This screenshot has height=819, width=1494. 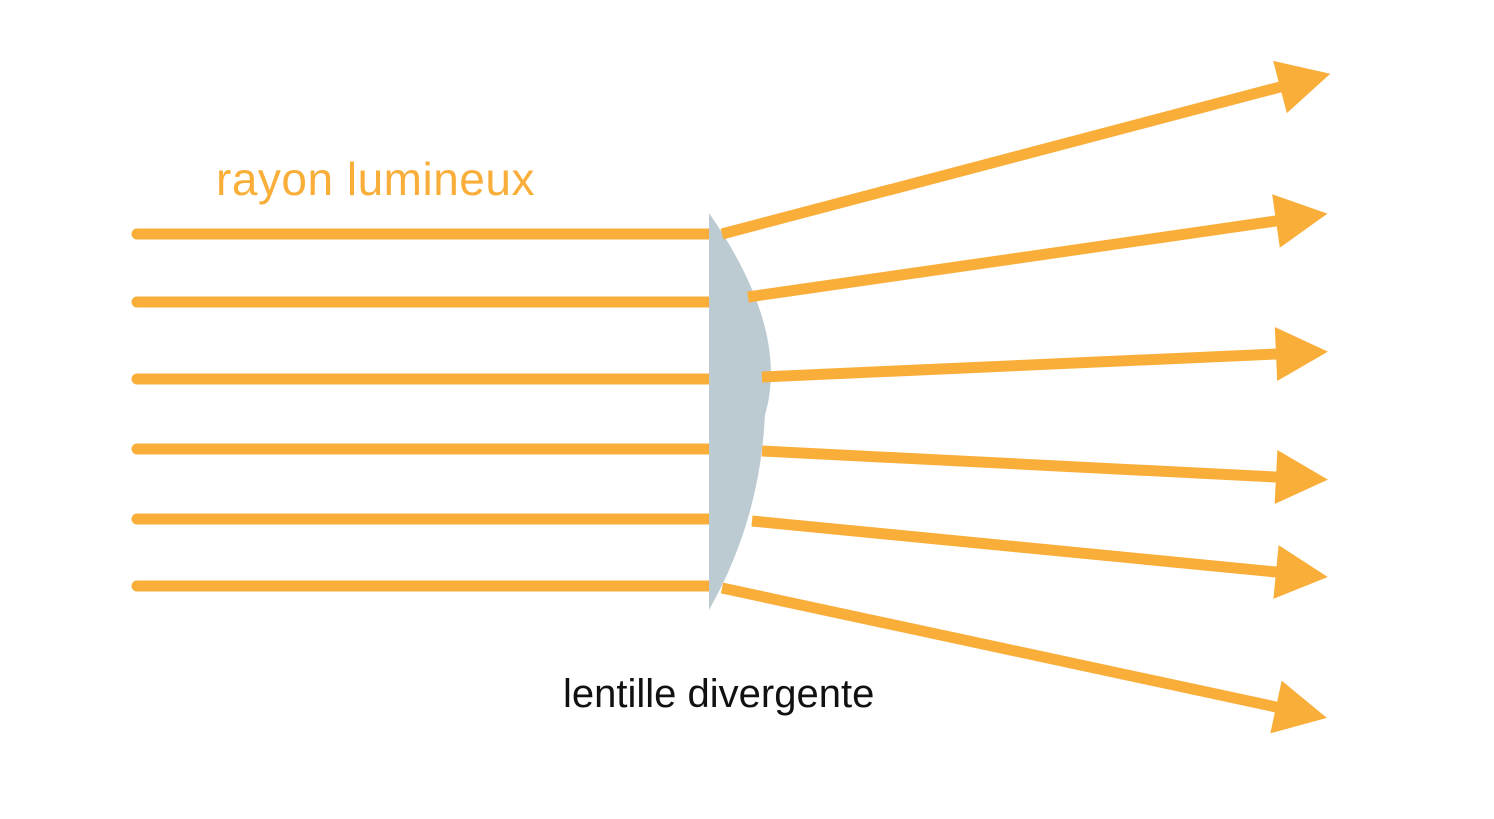 I want to click on ray-2-arrowhead, so click(x=1300, y=221).